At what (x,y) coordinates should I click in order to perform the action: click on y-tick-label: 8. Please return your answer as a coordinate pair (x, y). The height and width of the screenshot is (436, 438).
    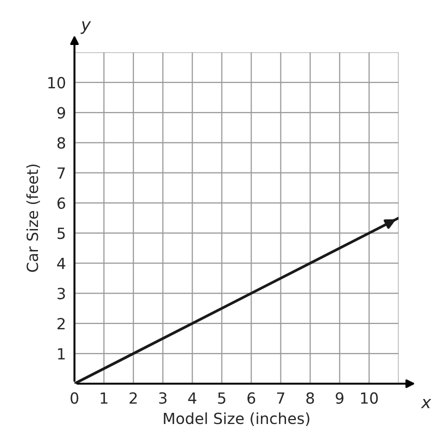
    Looking at the image, I should click on (61, 143).